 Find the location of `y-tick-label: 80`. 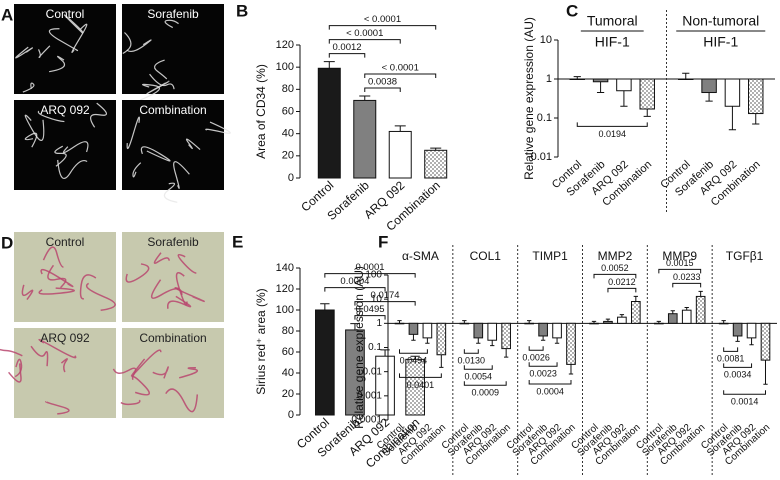

y-tick-label: 80 is located at coordinates (288, 331).